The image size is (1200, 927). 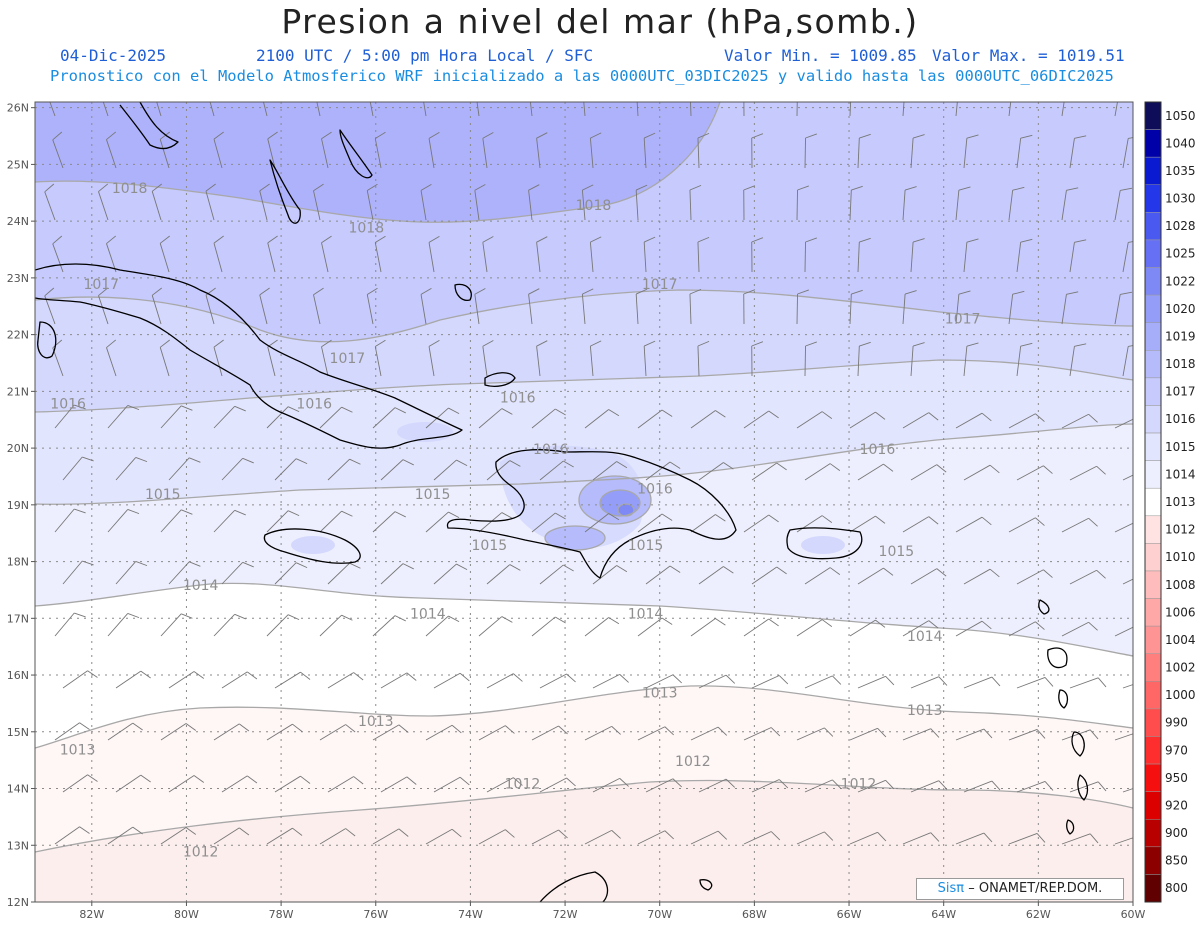 What do you see at coordinates (18, 448) in the screenshot?
I see `lat-tick-label: 20N` at bounding box center [18, 448].